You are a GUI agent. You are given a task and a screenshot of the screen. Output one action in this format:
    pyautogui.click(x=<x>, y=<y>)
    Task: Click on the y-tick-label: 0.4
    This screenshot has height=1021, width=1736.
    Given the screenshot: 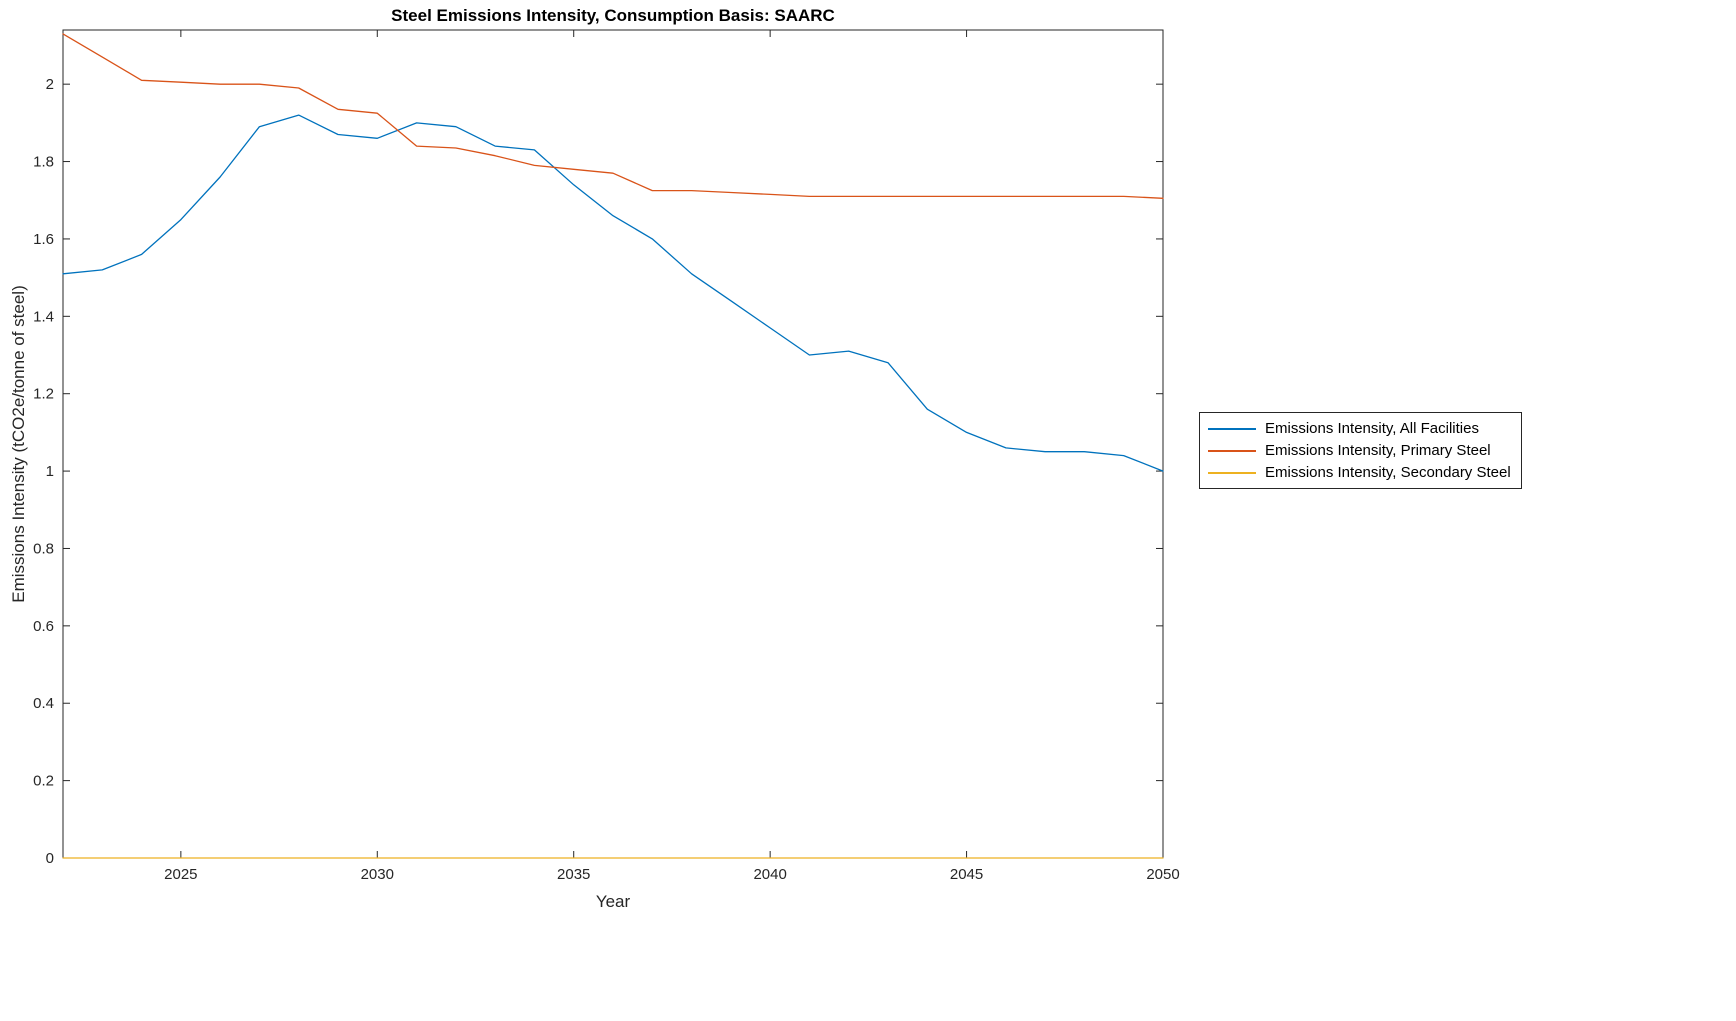 What is the action you would take?
    pyautogui.click(x=43, y=703)
    